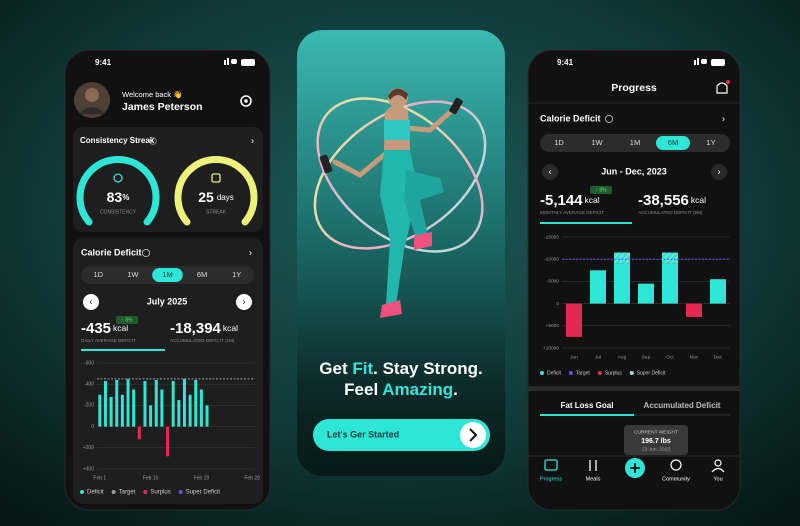 The height and width of the screenshot is (526, 800). I want to click on prev-icon: ‹, so click(550, 171).